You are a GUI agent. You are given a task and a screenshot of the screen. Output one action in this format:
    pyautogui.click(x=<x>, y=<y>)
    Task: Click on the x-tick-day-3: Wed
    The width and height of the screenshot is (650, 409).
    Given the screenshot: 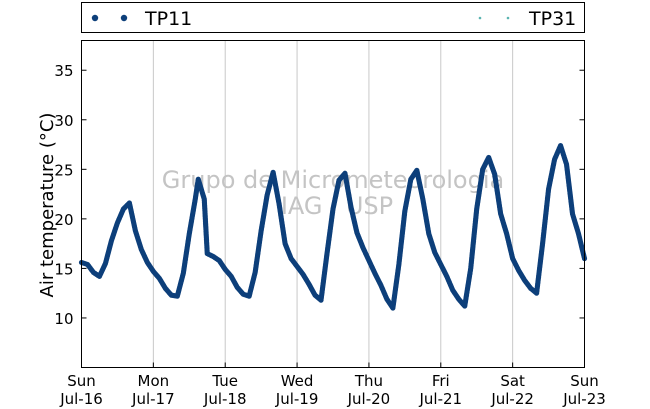 What is the action you would take?
    pyautogui.click(x=297, y=381)
    